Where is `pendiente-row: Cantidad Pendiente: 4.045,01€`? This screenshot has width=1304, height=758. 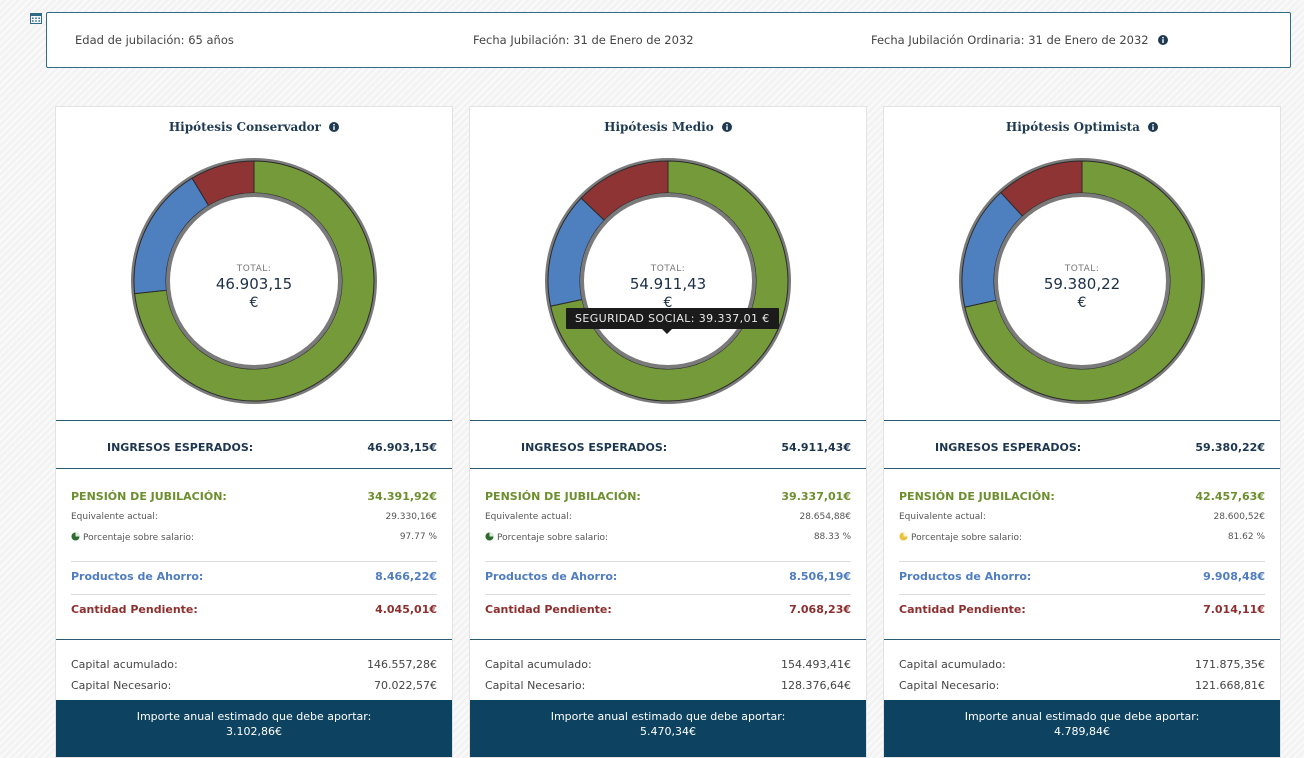 pendiente-row: Cantidad Pendiente: 4.045,01€ is located at coordinates (254, 609).